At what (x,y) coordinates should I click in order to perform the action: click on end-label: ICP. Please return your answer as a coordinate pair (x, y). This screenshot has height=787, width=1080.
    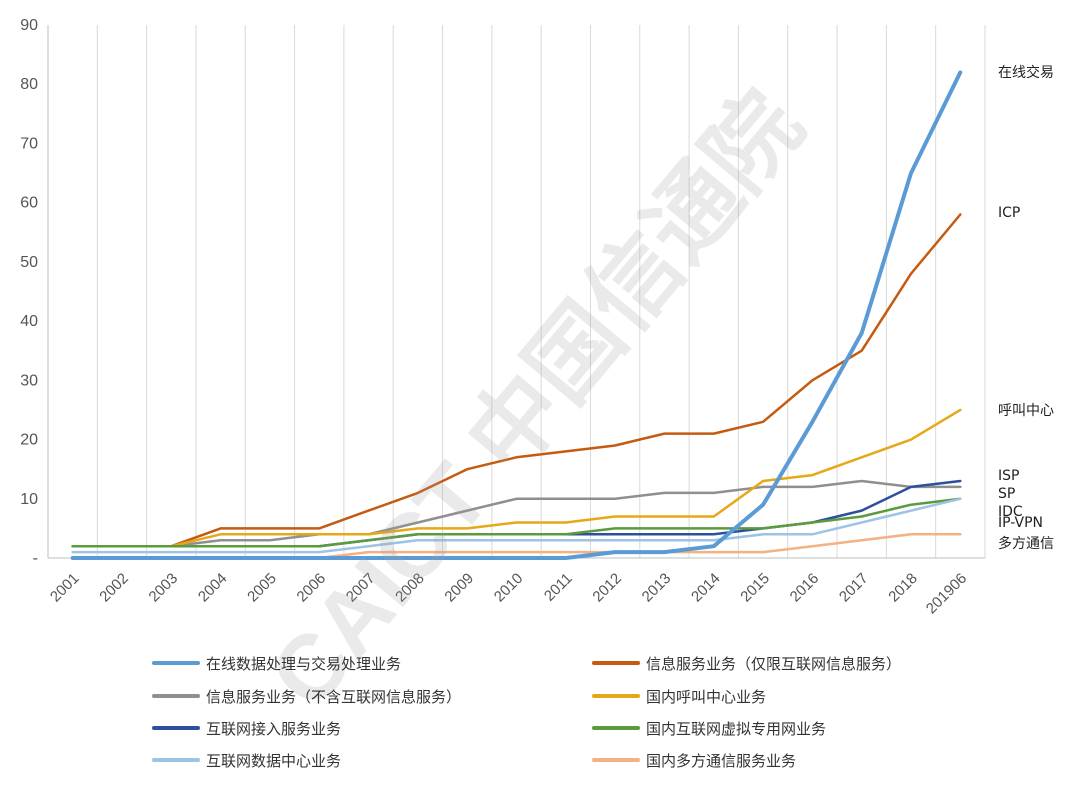
    Looking at the image, I should click on (1009, 212).